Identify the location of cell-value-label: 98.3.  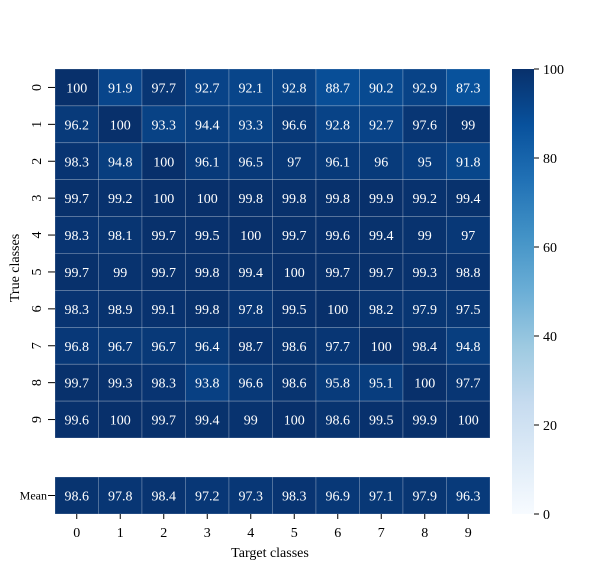
(77, 236).